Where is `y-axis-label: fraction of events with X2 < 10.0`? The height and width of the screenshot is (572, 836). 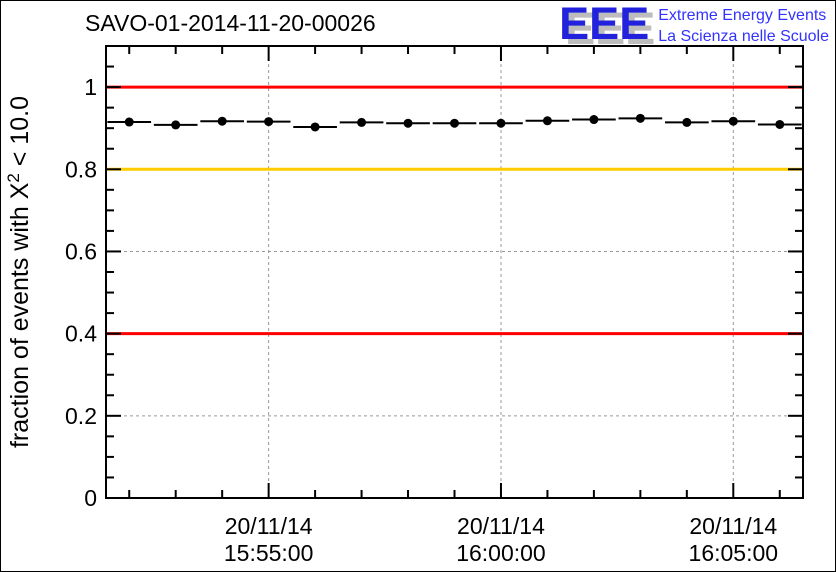 y-axis-label: fraction of events with X2 < 10.0 is located at coordinates (19, 272).